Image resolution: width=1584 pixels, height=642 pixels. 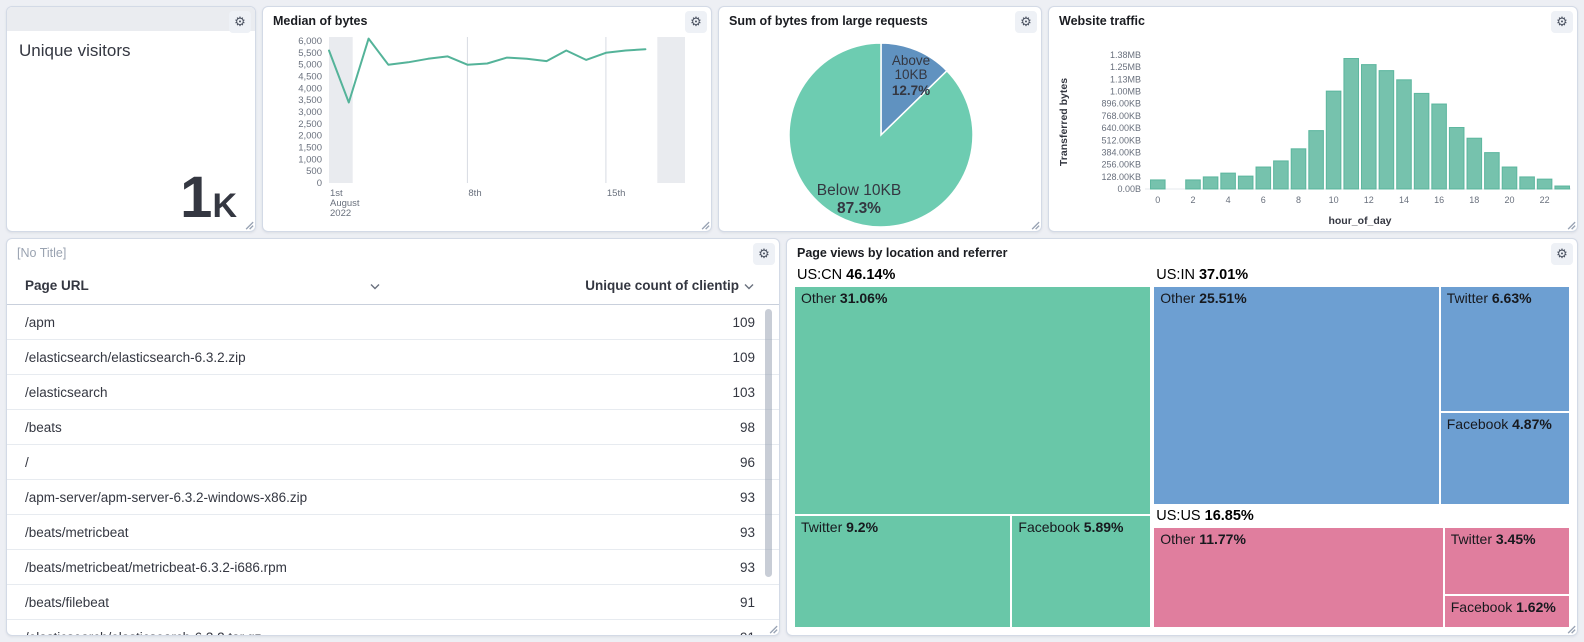 What do you see at coordinates (135, 357) in the screenshot?
I see `page-url-cell: /elasticsearch/elasticsearch-6.3.2.zip` at bounding box center [135, 357].